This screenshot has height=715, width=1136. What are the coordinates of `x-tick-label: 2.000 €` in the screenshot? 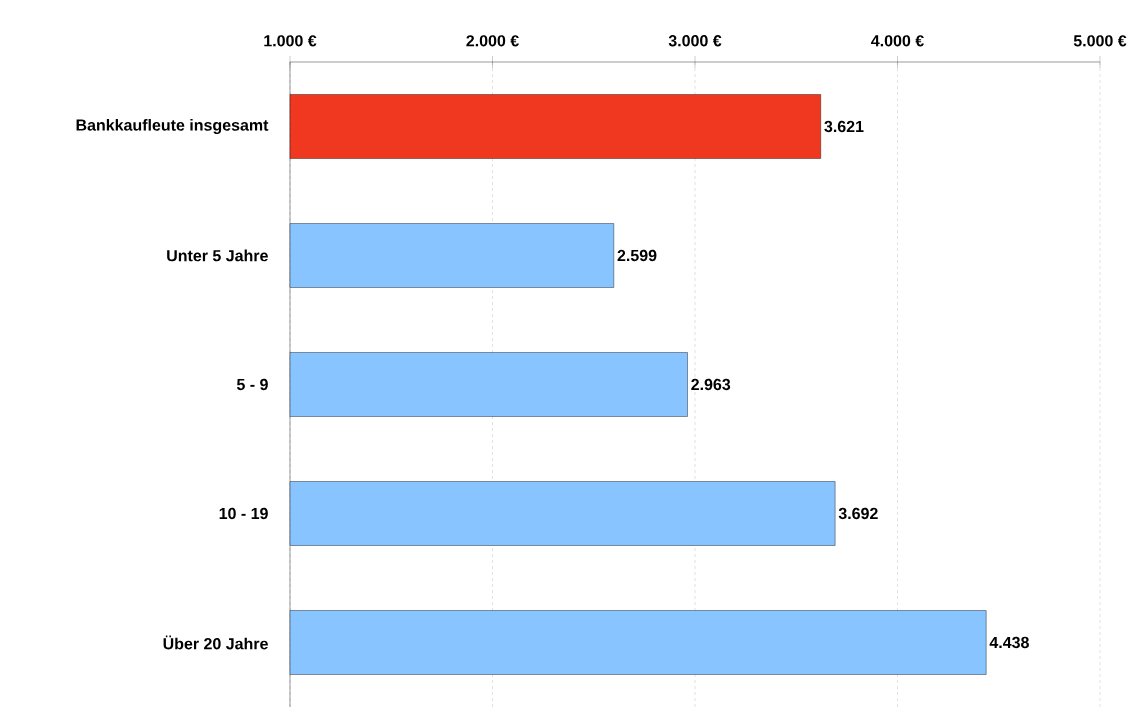 It's located at (492, 41).